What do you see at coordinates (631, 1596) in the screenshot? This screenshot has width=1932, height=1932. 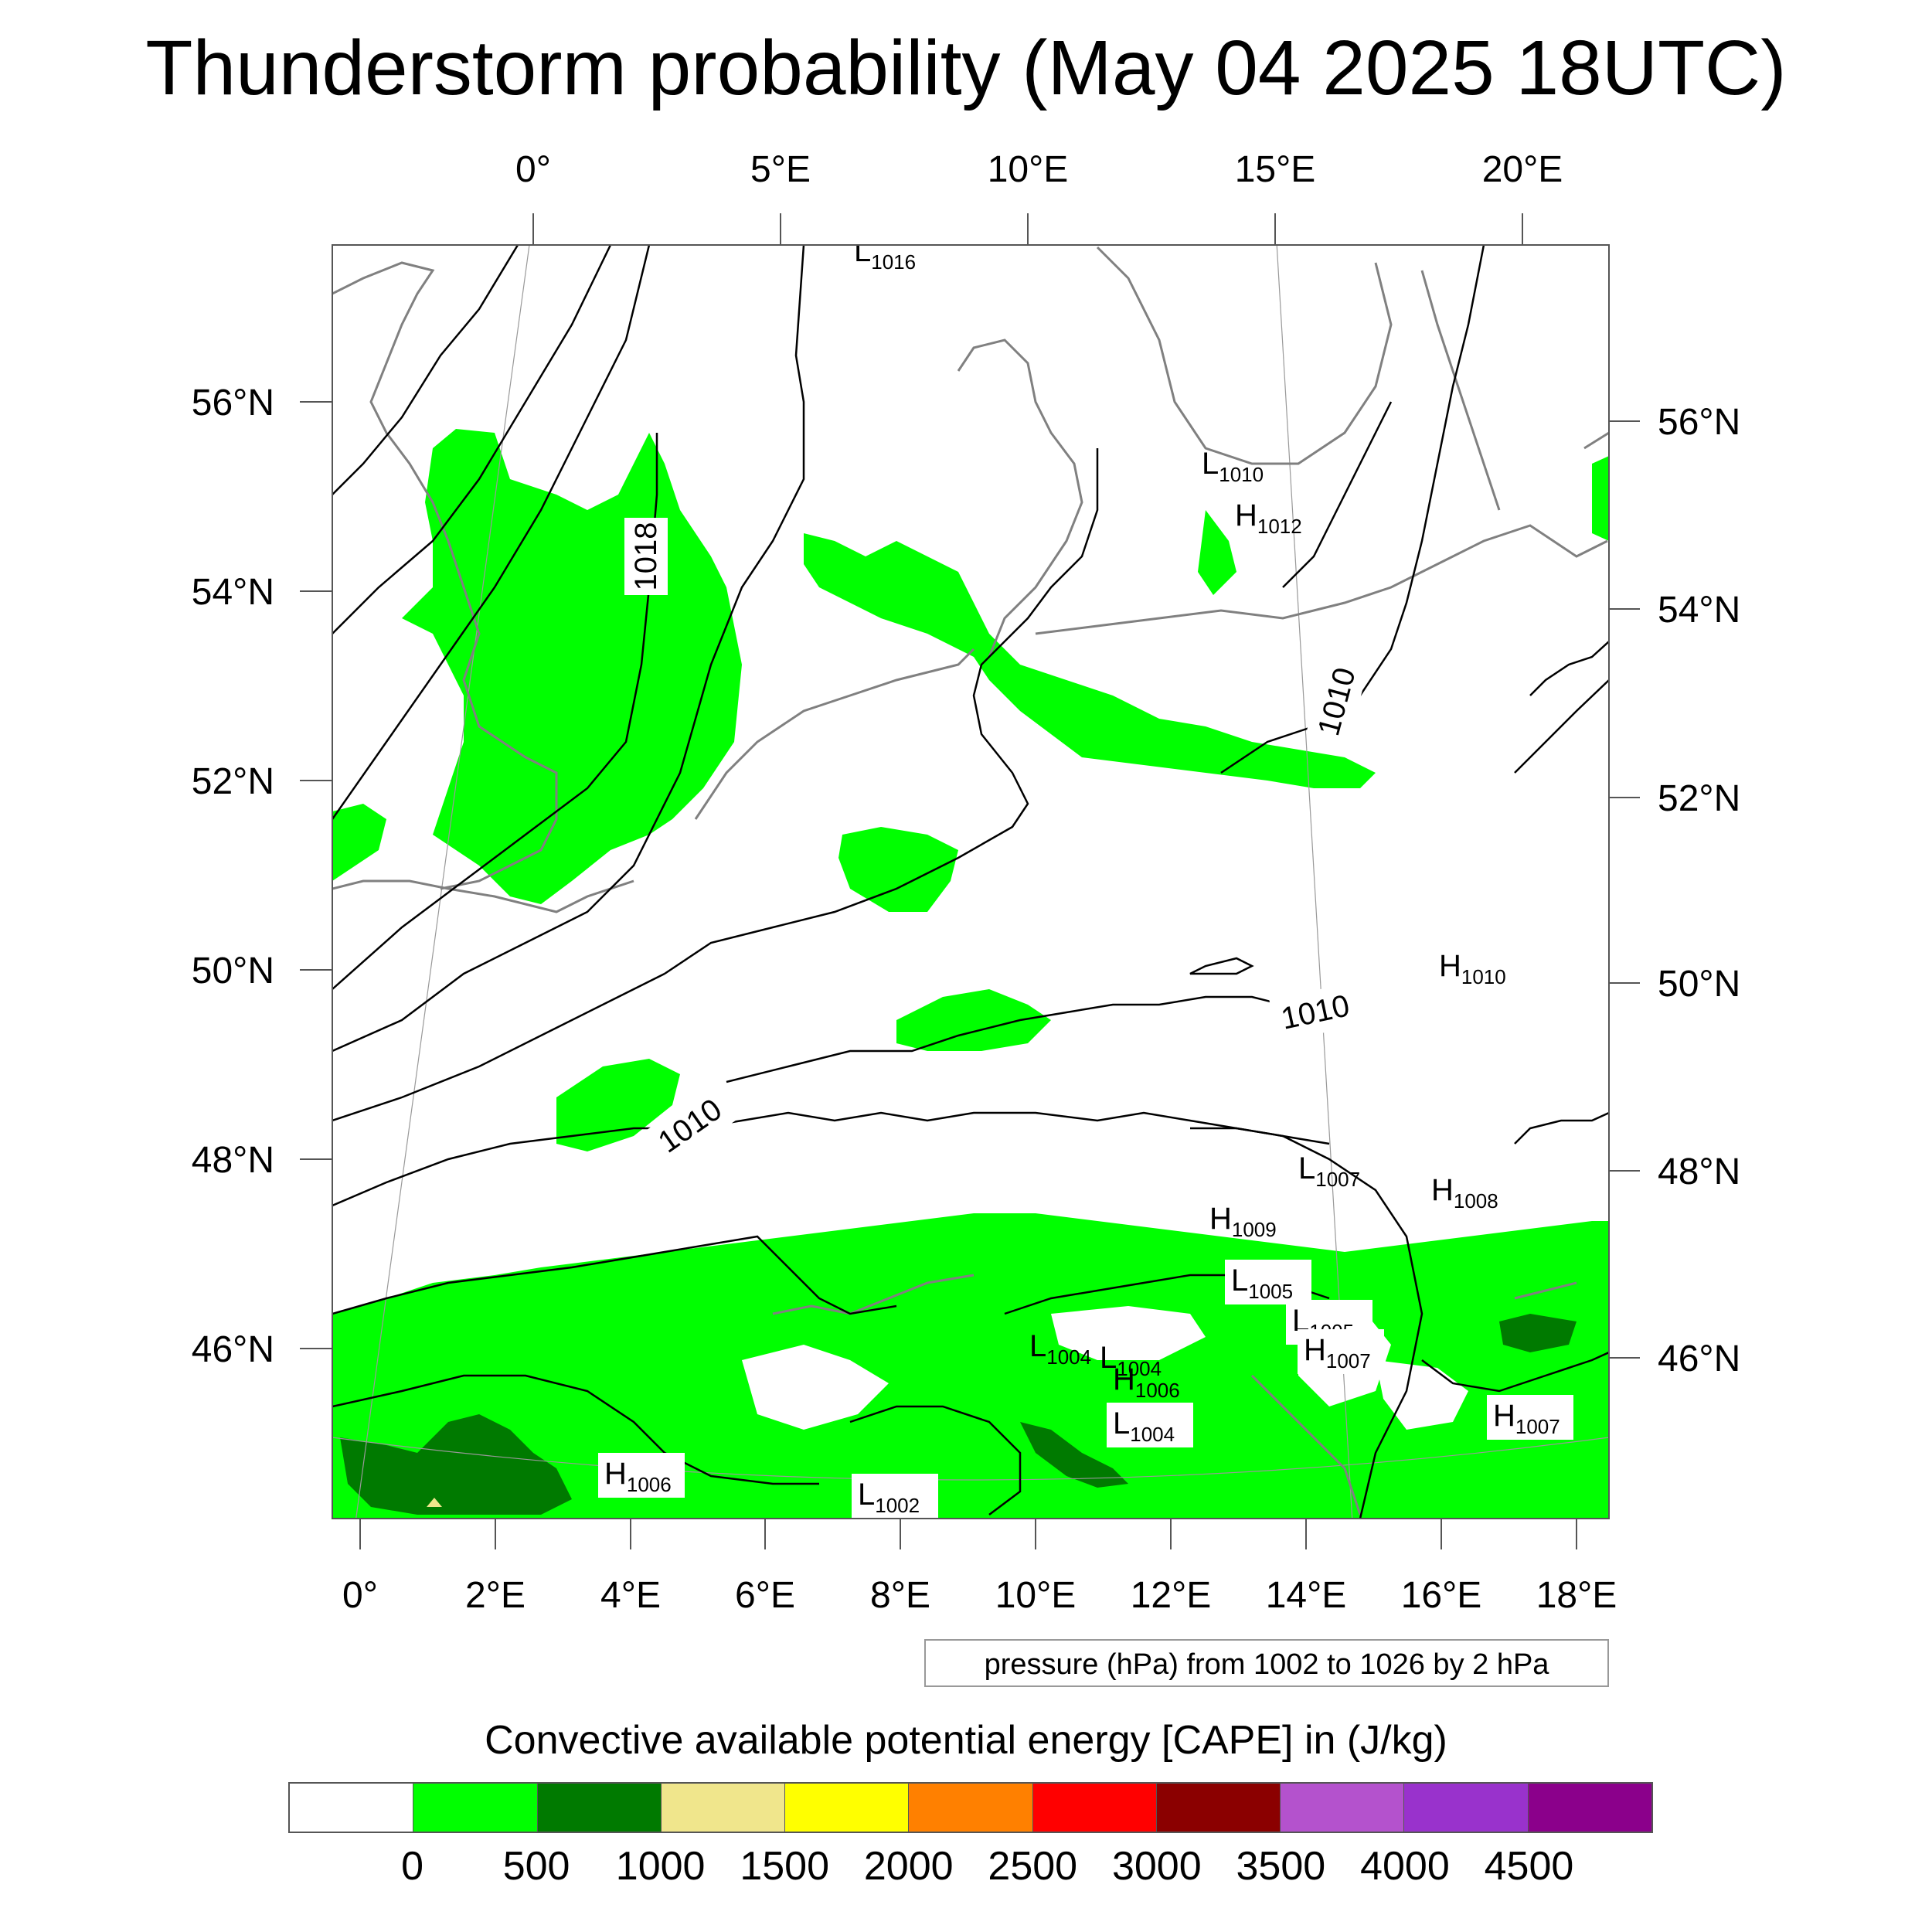 I see `bottom-lon-label: 4°E` at bounding box center [631, 1596].